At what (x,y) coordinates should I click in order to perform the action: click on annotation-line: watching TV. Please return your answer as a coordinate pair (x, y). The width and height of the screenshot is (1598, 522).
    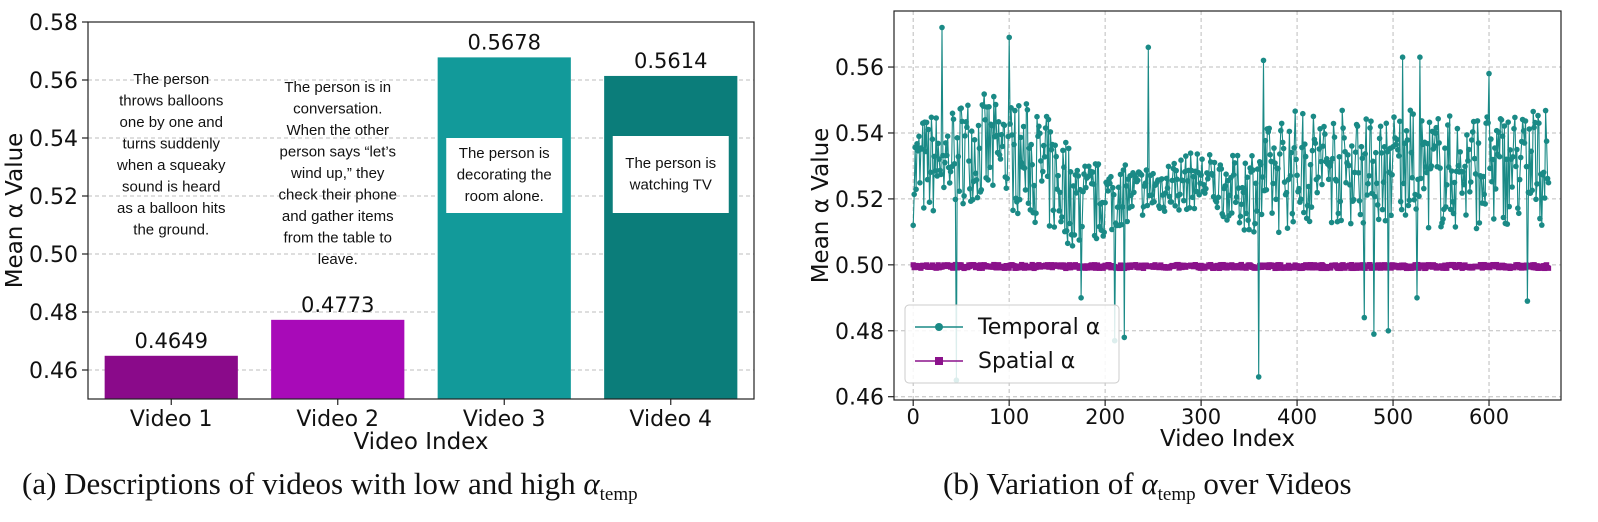
    Looking at the image, I should click on (670, 185).